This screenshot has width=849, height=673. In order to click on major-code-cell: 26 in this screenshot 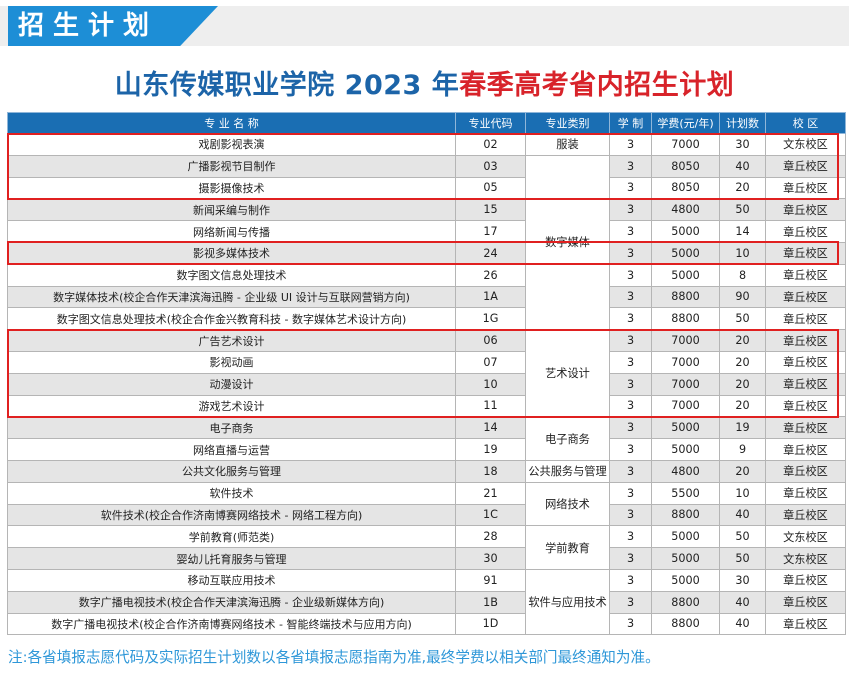, I will do `click(490, 275)`.